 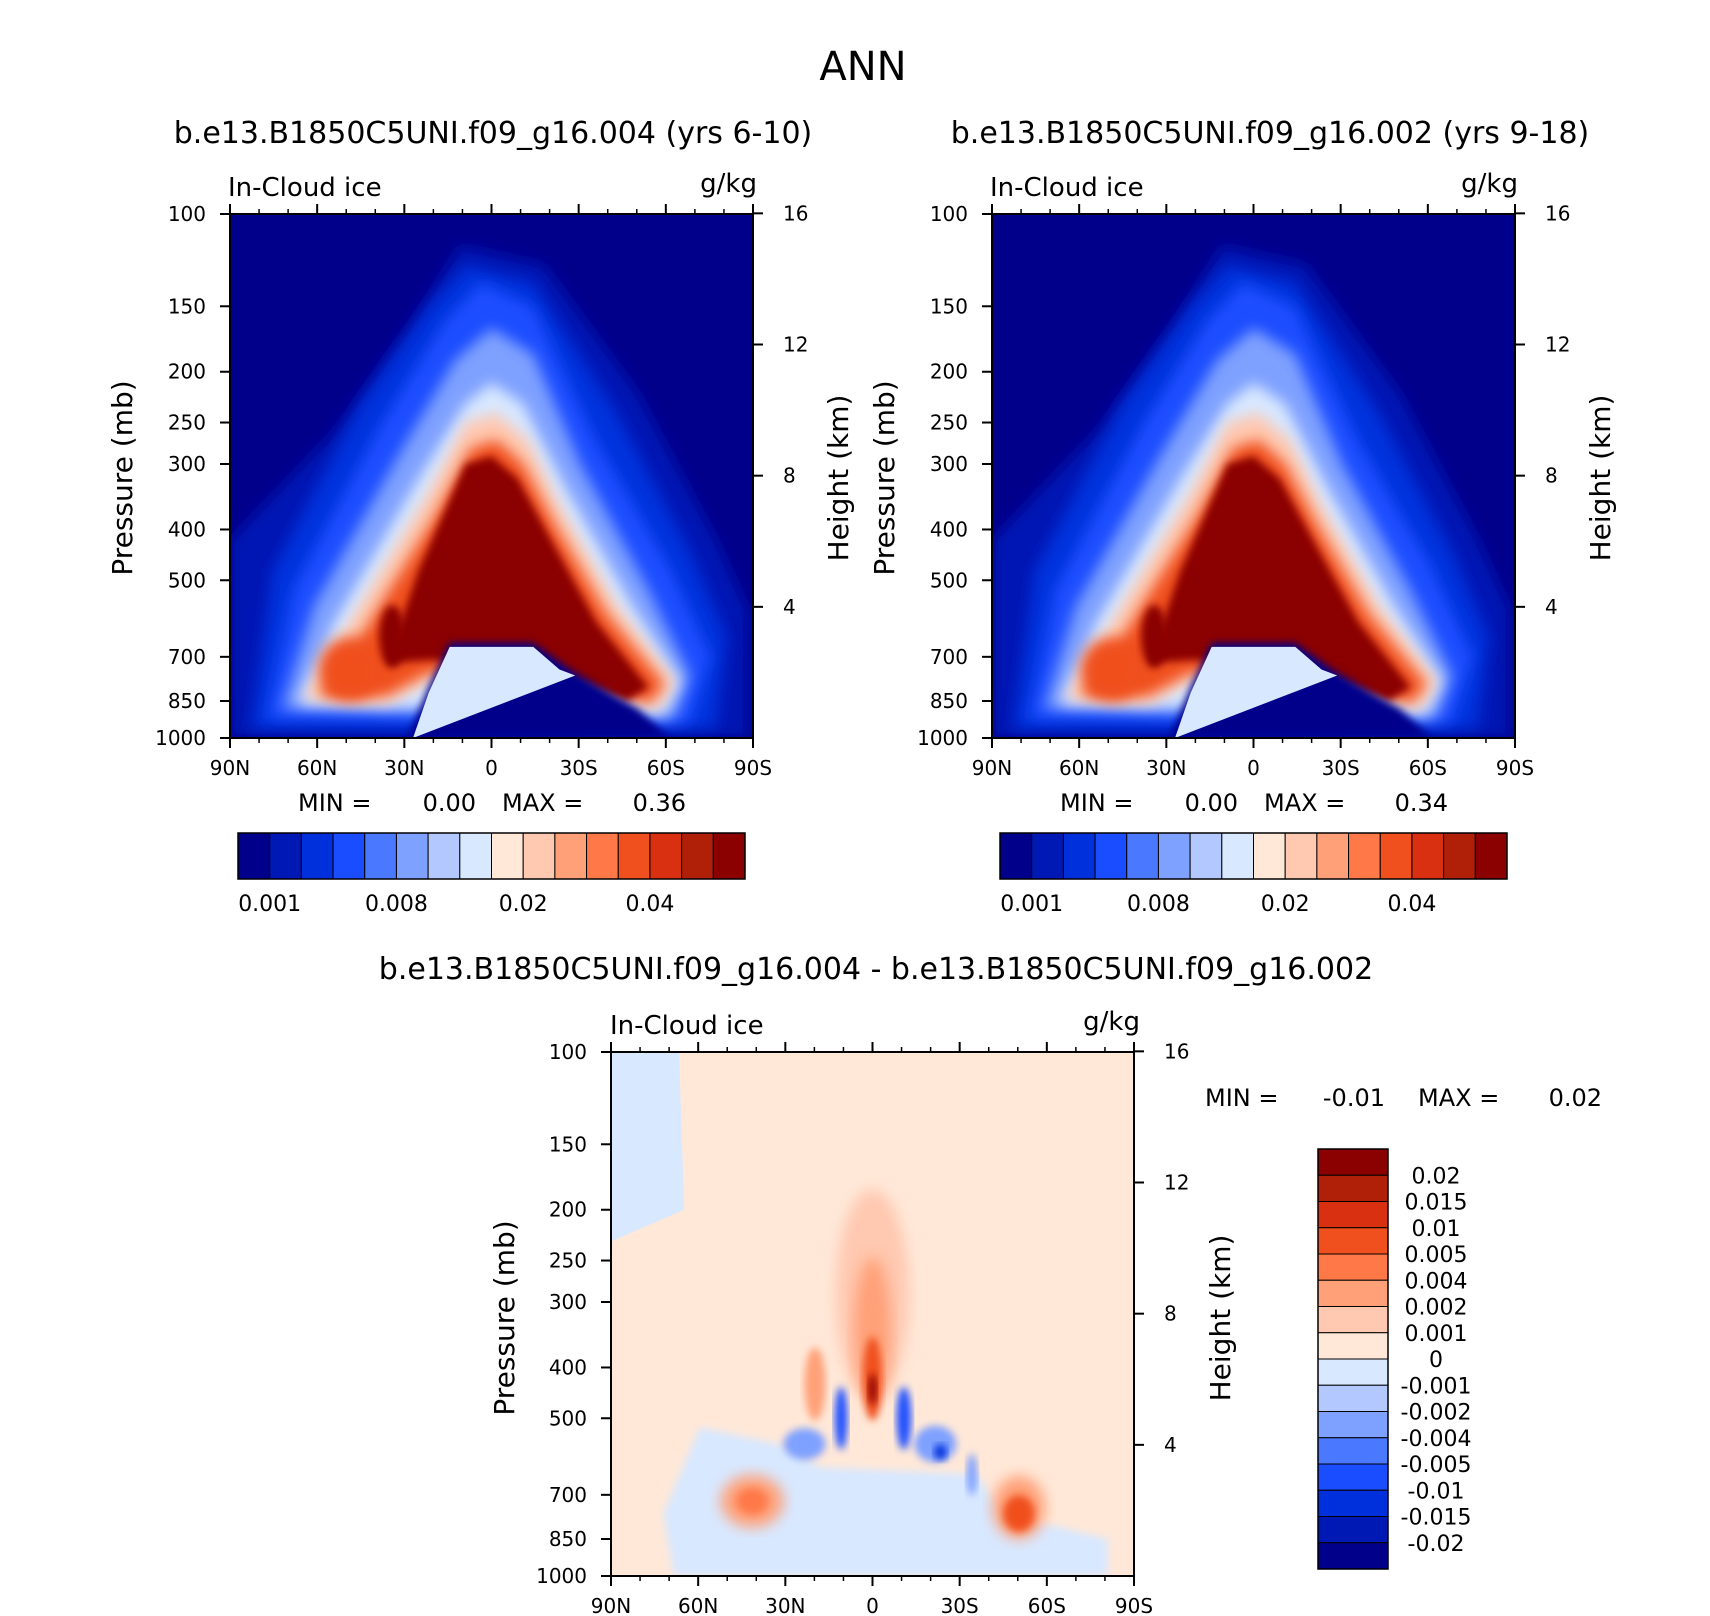 I want to click on colorbar-label: -0.002, so click(x=1436, y=1413).